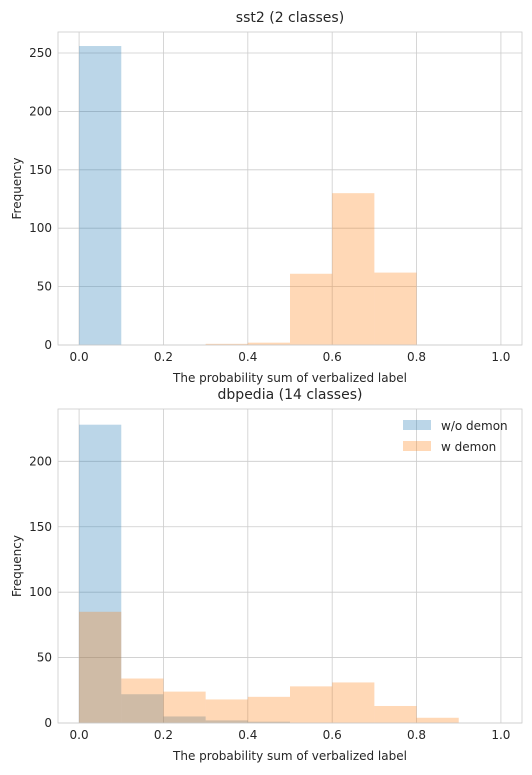 The width and height of the screenshot is (532, 775). I want to click on legend: w/o demon w demon, so click(455, 436).